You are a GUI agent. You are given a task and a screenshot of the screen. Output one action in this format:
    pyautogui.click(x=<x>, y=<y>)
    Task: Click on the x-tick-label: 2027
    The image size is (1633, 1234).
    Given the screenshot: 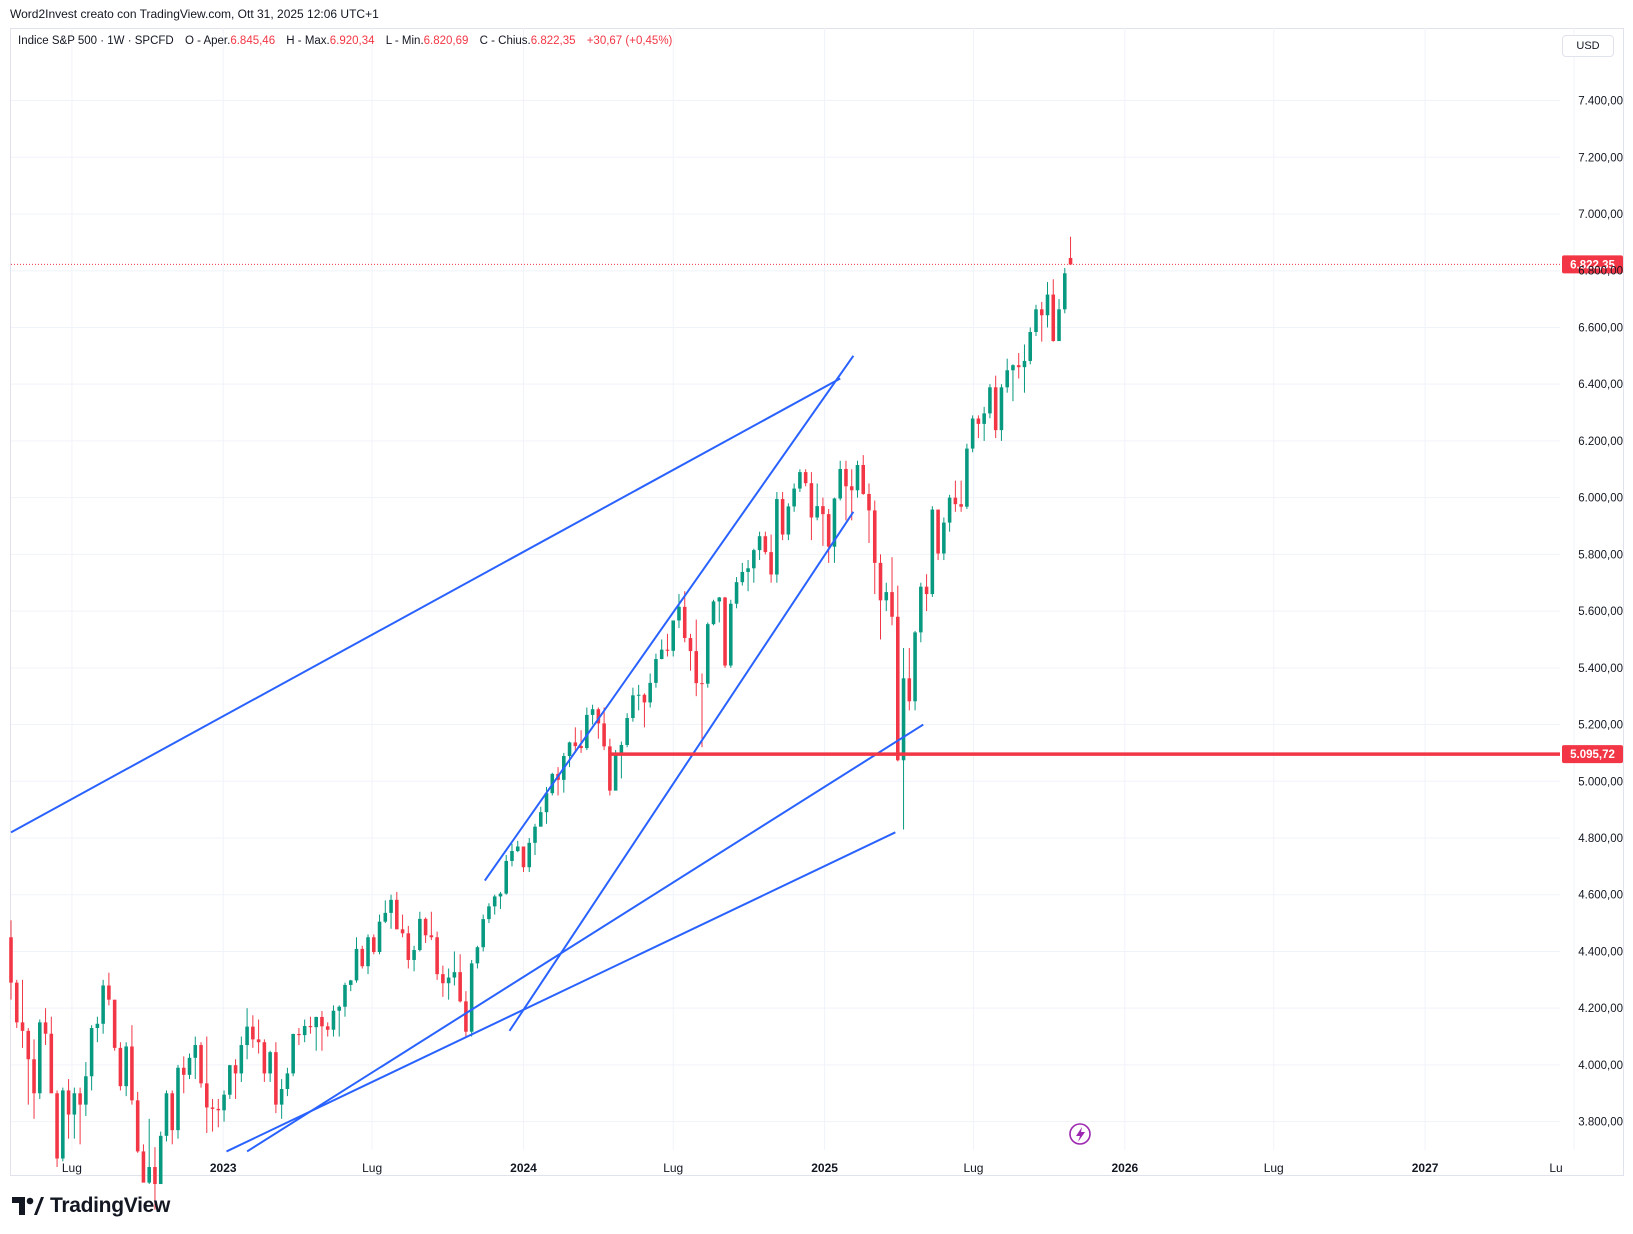 What is the action you would take?
    pyautogui.click(x=1425, y=1168)
    